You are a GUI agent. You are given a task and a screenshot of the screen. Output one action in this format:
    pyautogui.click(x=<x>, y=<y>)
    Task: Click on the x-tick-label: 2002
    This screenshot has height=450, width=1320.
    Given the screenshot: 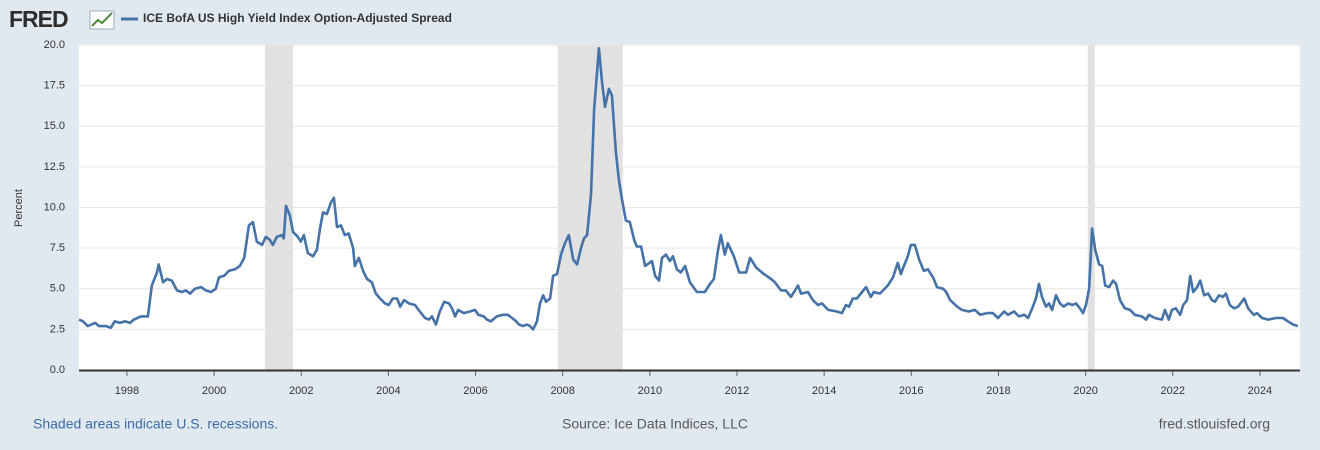 What is the action you would take?
    pyautogui.click(x=301, y=391)
    